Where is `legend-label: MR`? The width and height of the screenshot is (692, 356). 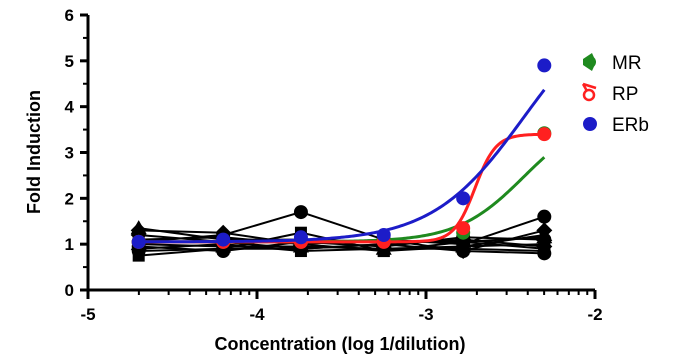 legend-label: MR is located at coordinates (627, 63).